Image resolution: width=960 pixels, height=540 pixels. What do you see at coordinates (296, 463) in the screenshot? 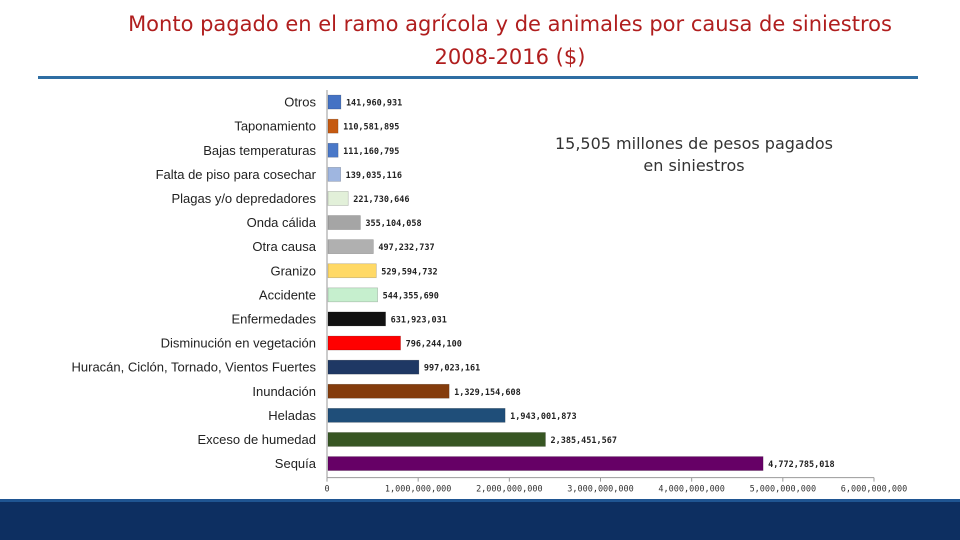
I see `category-label-15: Sequía` at bounding box center [296, 463].